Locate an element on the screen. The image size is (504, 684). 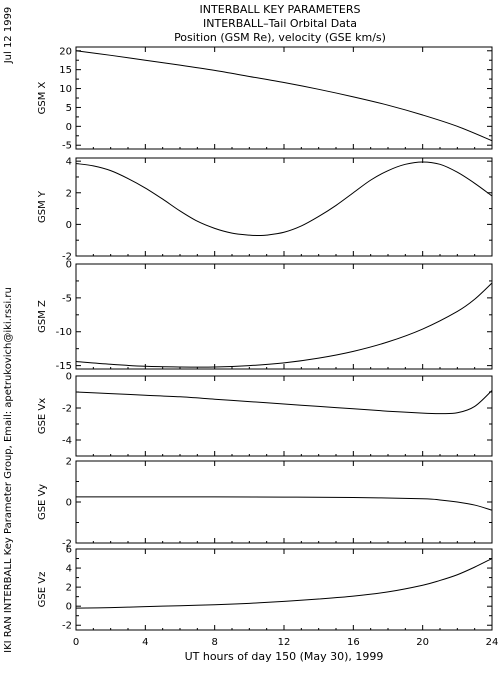
panel-gse-vy: -2 0 2 GSE Vy is located at coordinates (265, 503).